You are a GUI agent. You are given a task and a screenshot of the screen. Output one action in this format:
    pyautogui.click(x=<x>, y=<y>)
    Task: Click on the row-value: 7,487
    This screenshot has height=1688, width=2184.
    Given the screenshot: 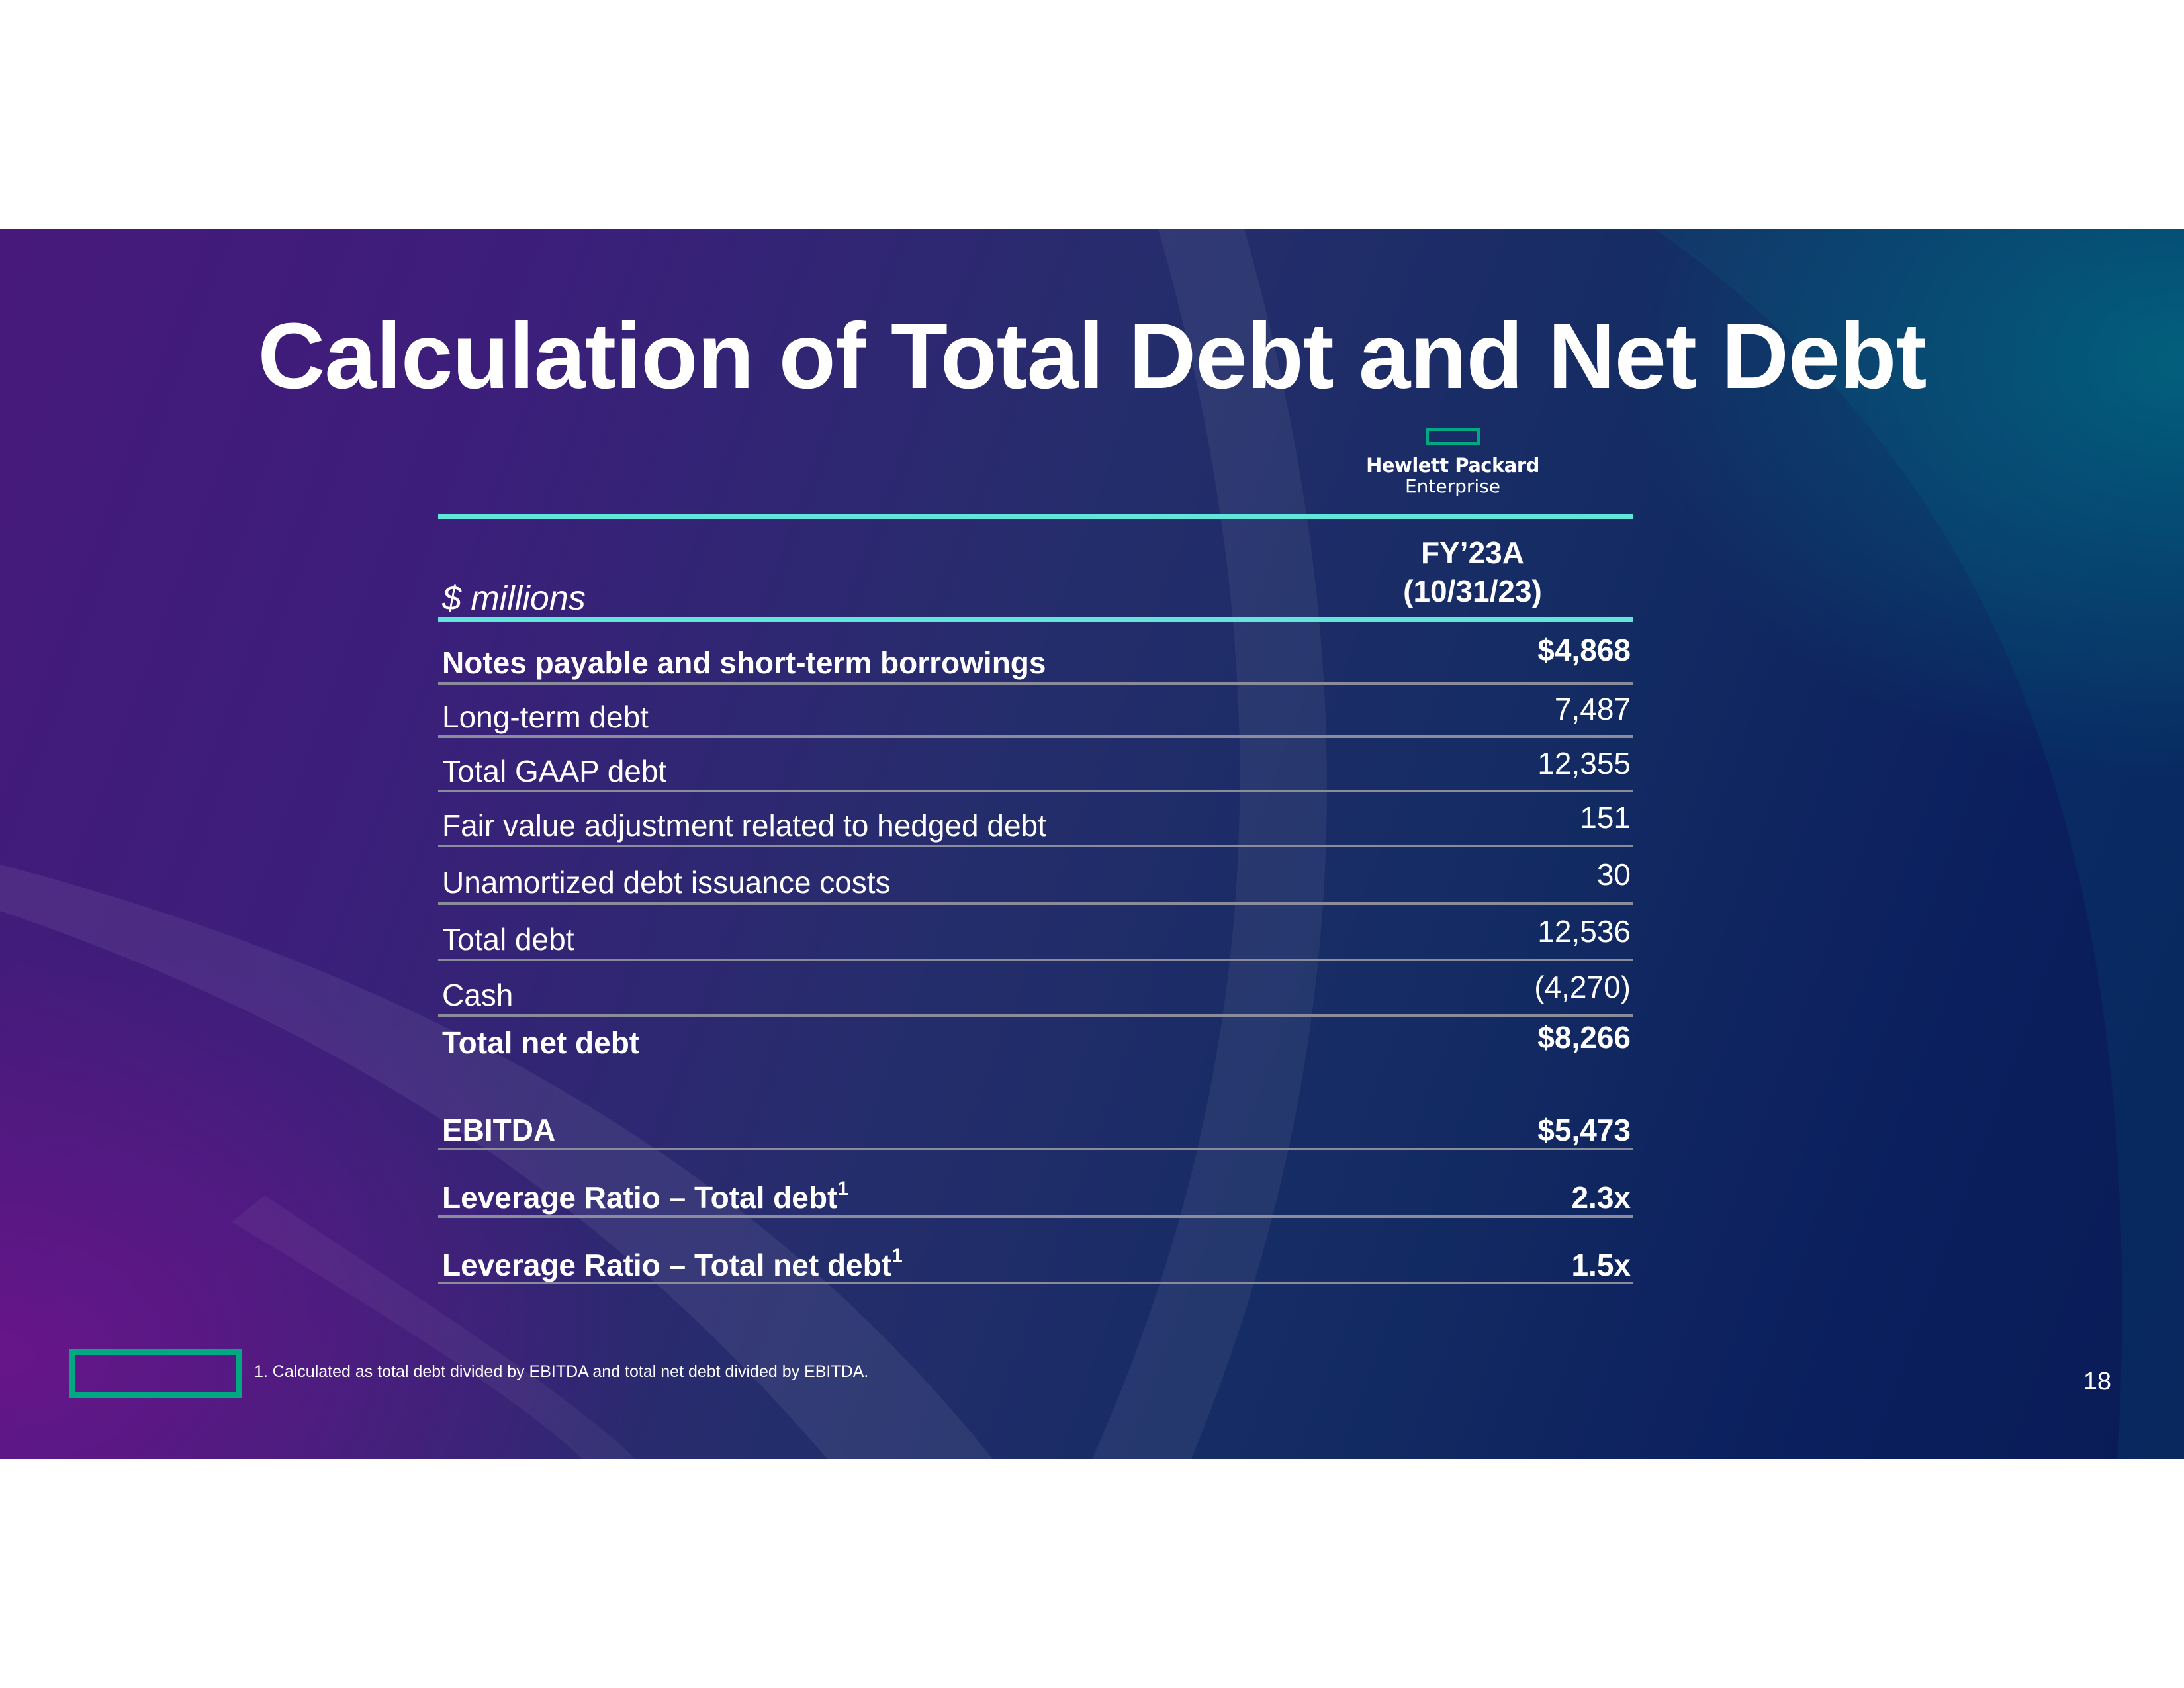 What is the action you would take?
    pyautogui.click(x=1592, y=709)
    